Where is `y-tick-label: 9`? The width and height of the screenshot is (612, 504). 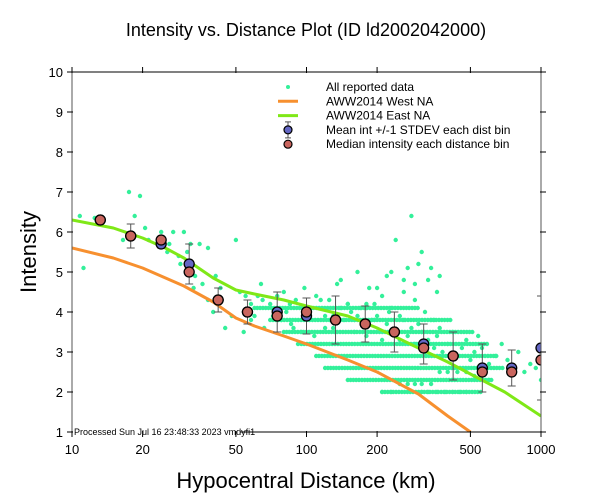
y-tick-label: 9 is located at coordinates (59, 112).